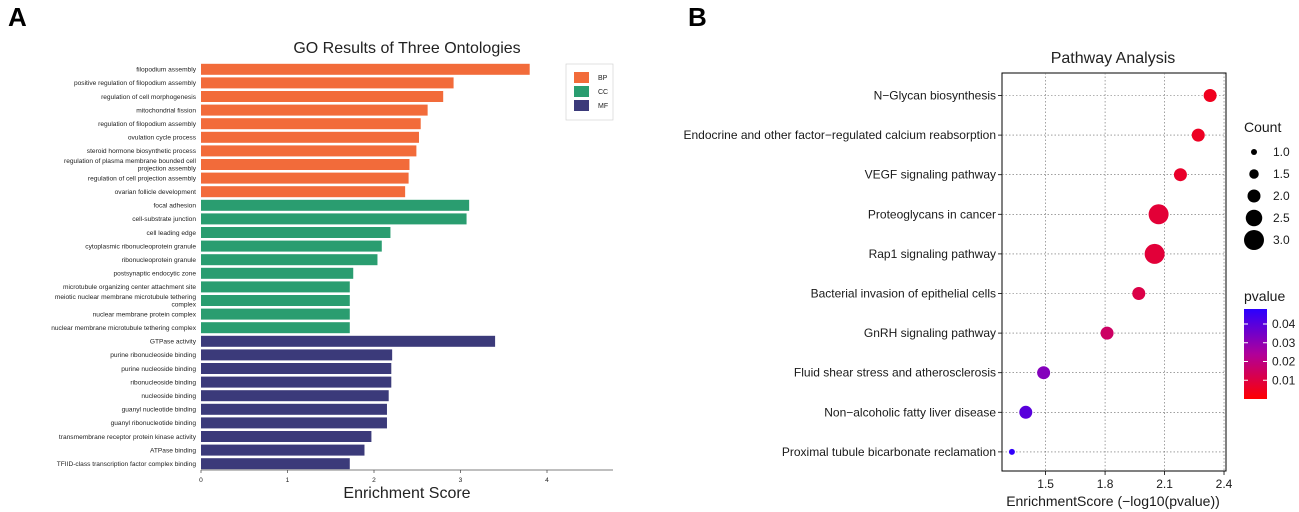  I want to click on chart-b-pvalue-legend: pvalue 0.01 0.02 0.03 0.04, so click(1270, 343).